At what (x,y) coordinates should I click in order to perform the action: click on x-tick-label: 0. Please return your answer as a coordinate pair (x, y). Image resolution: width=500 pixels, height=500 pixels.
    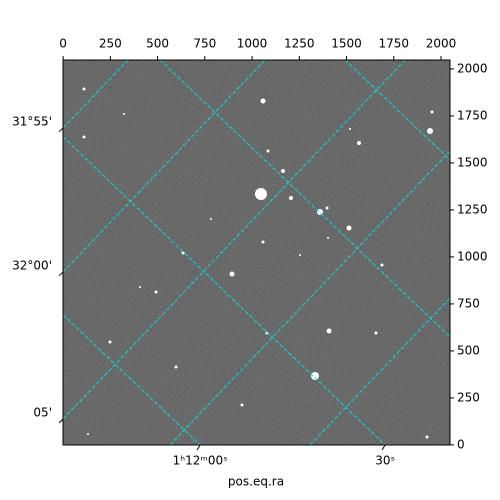
    Looking at the image, I should click on (63, 44).